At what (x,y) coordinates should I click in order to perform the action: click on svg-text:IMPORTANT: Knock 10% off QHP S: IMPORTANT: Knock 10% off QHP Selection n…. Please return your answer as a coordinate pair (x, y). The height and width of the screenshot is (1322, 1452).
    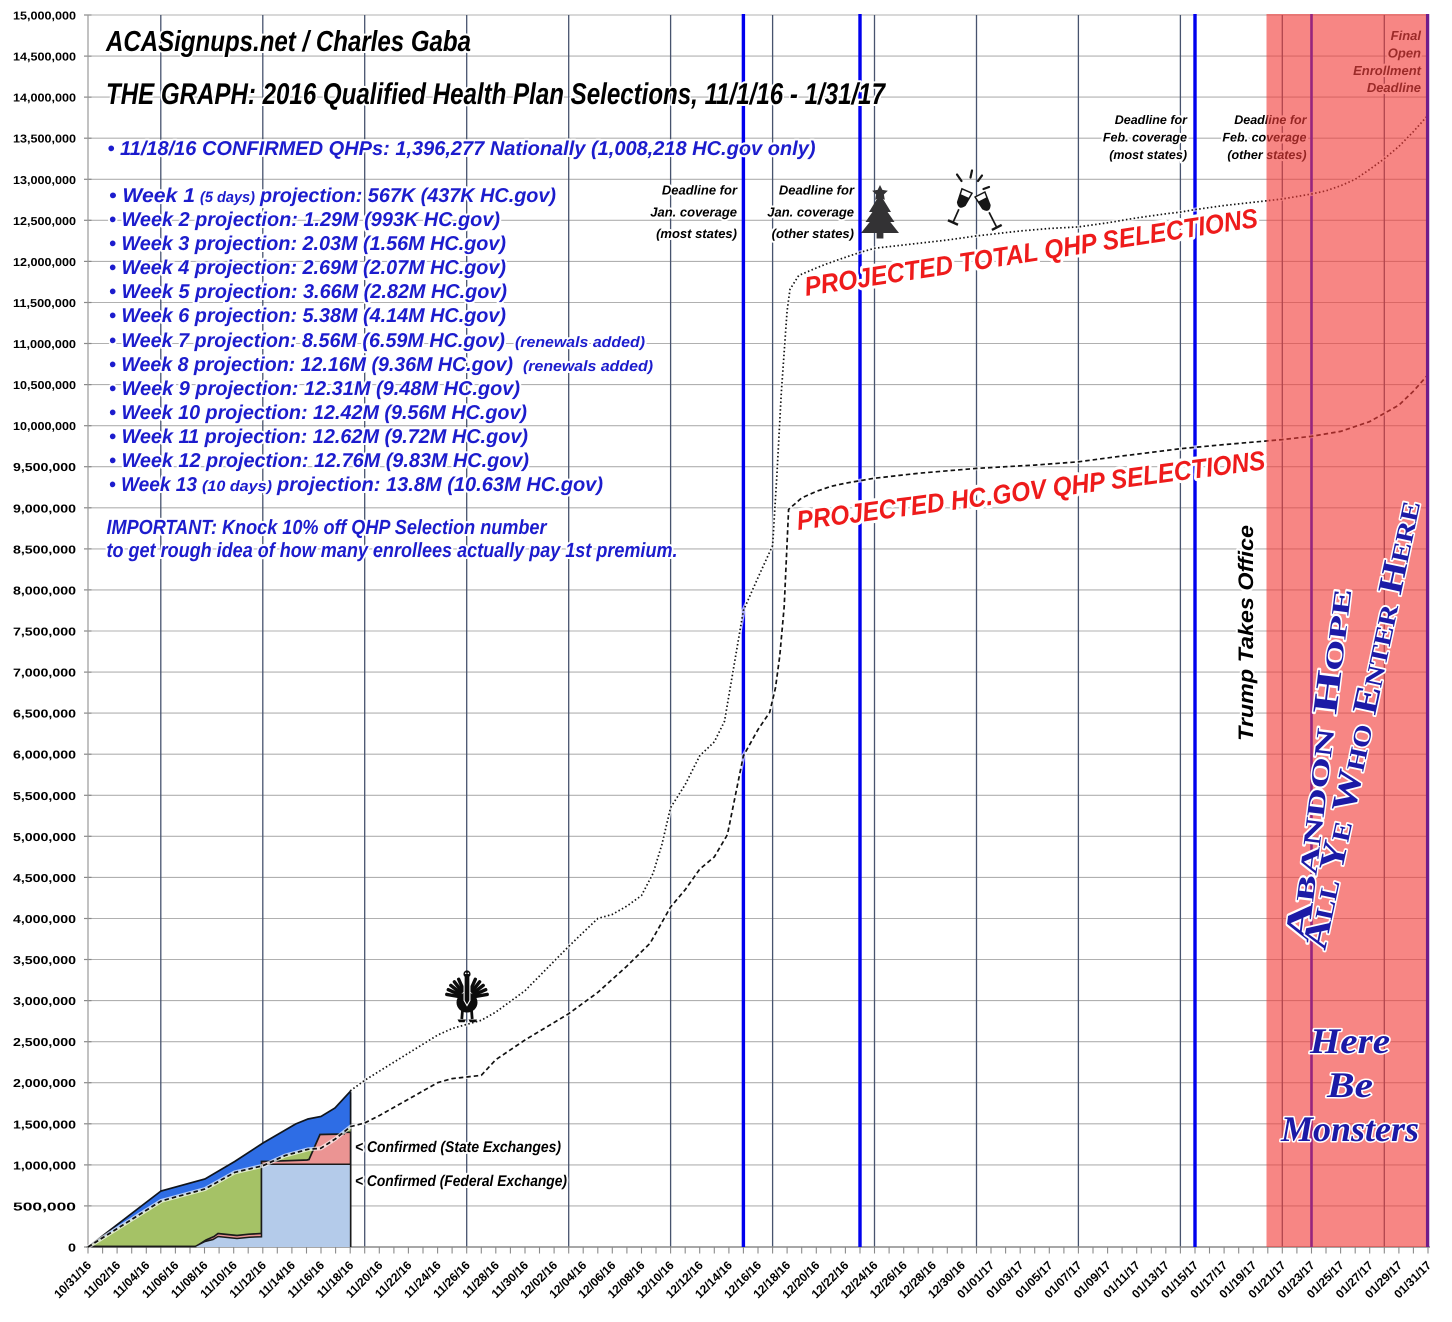
    Looking at the image, I should click on (327, 527).